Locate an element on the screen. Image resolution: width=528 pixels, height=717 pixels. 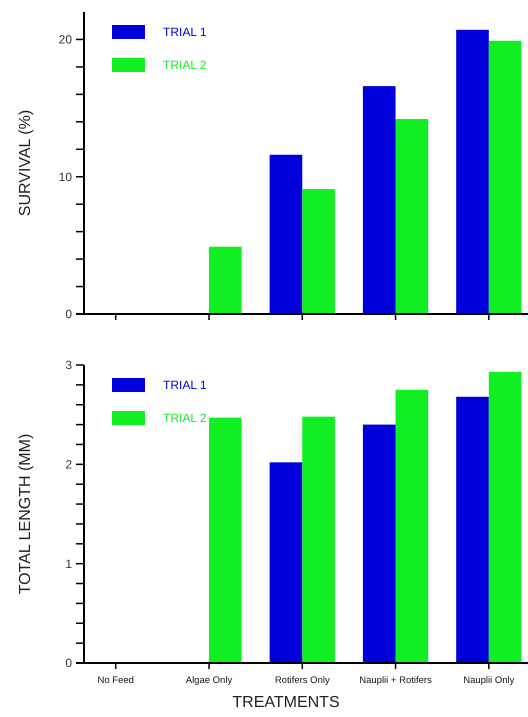
x-axis-title: TREATMENTS is located at coordinates (286, 702).